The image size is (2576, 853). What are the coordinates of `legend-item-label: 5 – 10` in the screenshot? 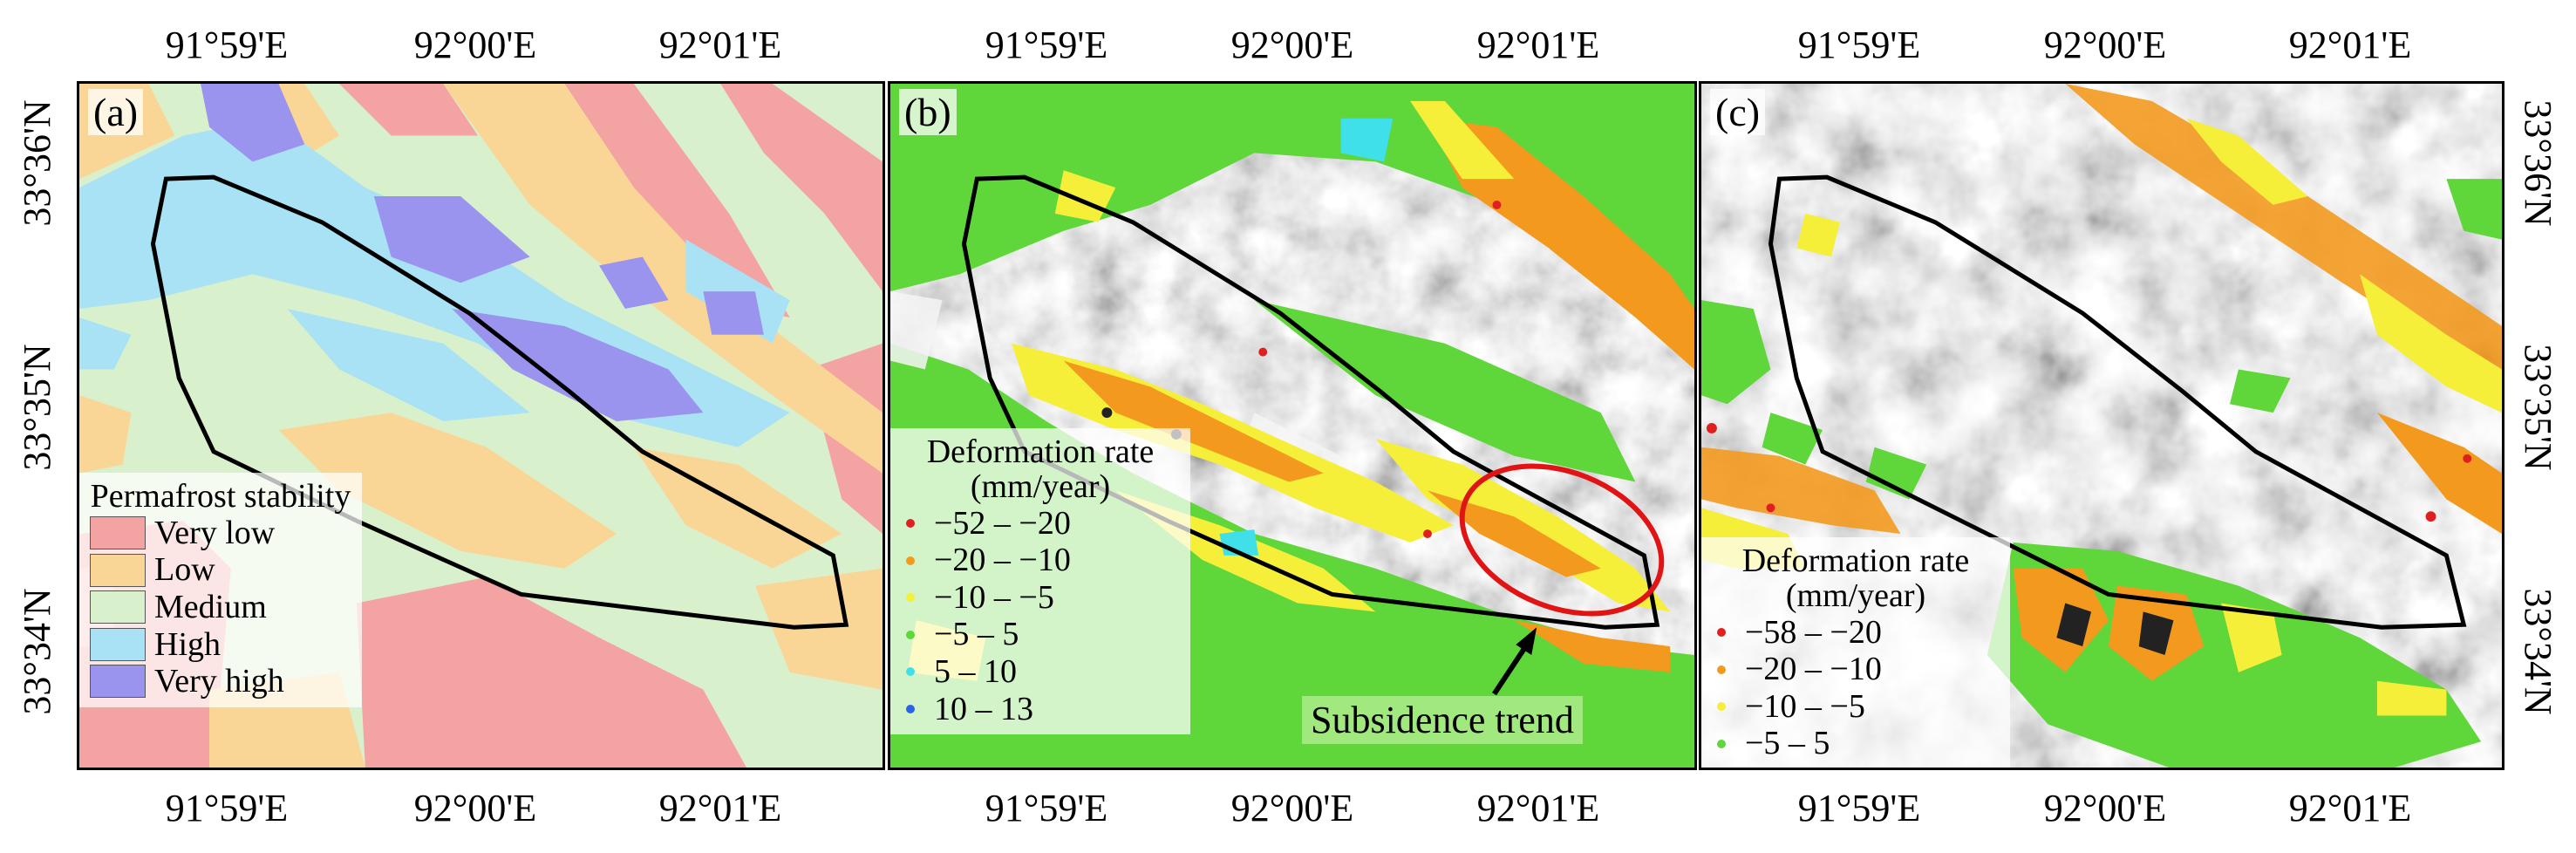 It's located at (976, 671).